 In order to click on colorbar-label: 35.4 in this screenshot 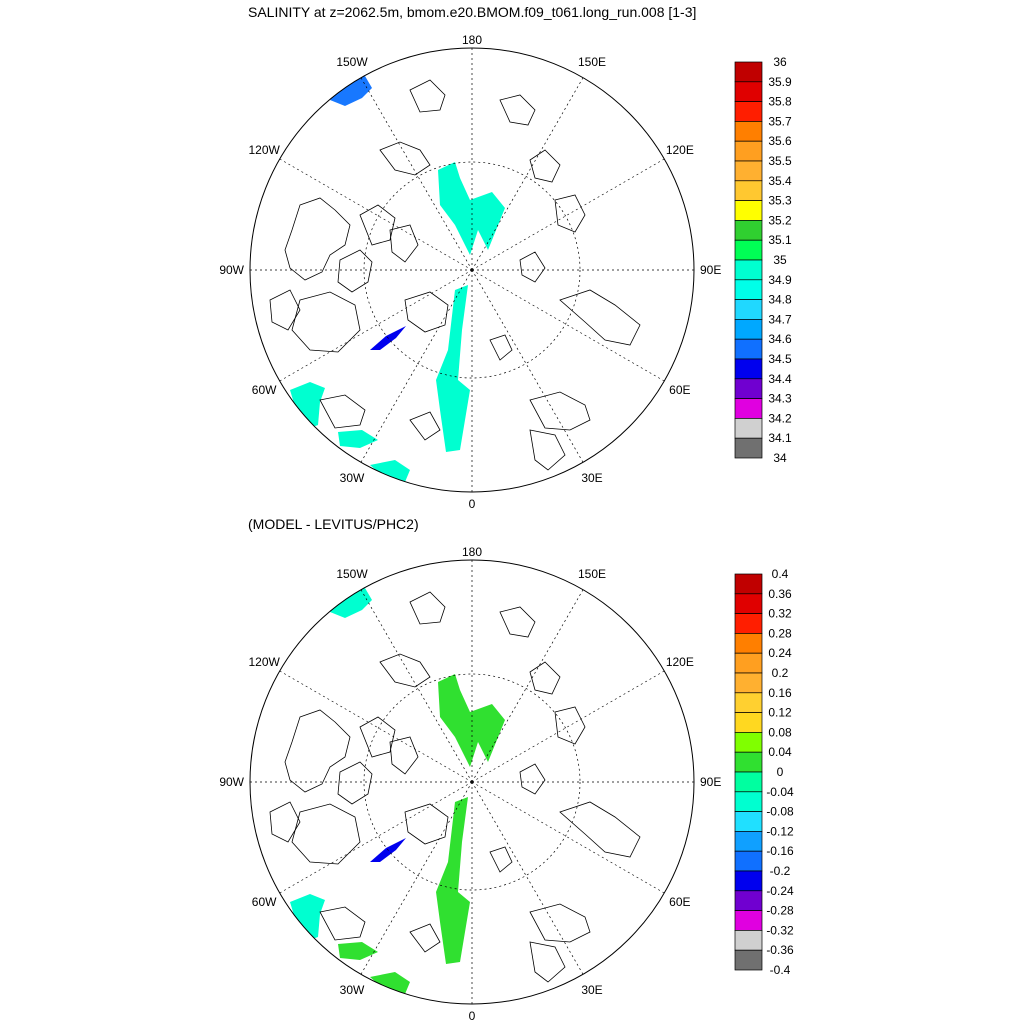, I will do `click(780, 181)`.